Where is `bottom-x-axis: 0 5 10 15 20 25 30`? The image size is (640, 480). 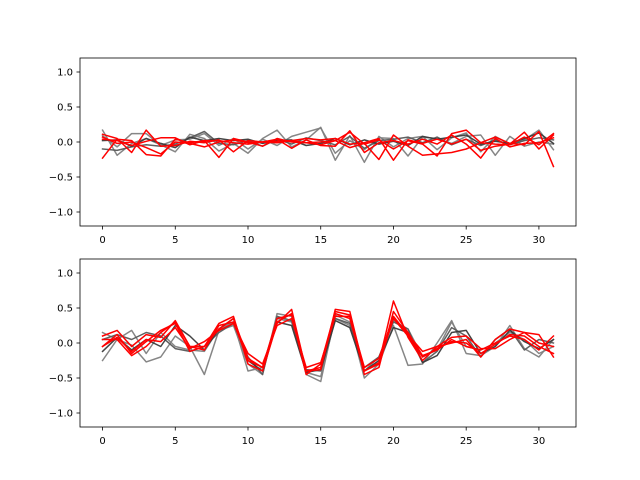 bottom-x-axis: 0 5 10 15 20 25 30 is located at coordinates (322, 437).